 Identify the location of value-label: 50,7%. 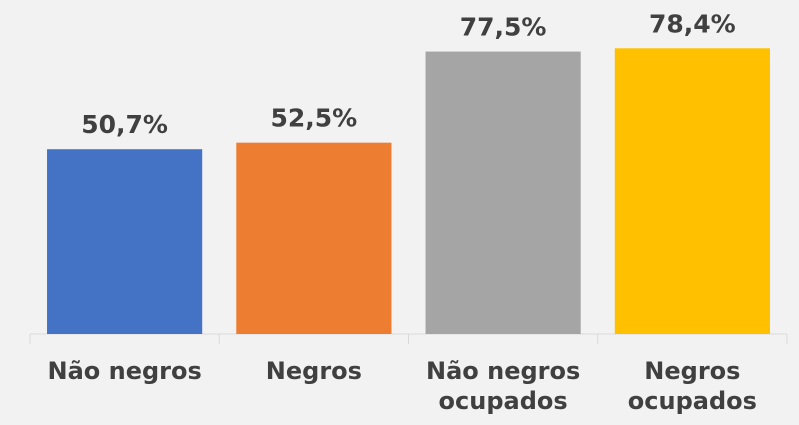
(124, 124).